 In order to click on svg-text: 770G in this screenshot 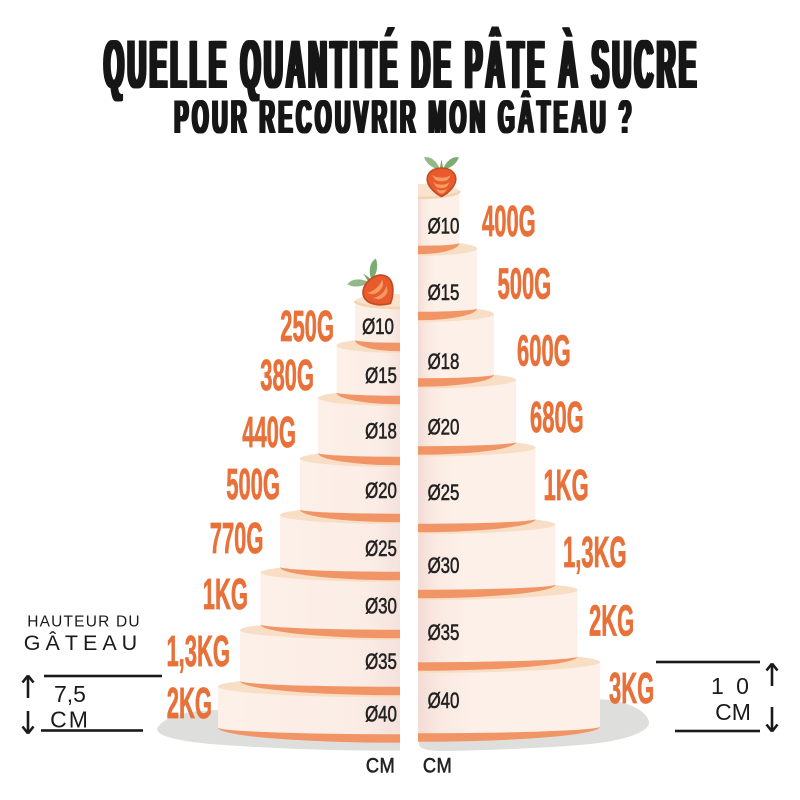, I will do `click(237, 539)`.